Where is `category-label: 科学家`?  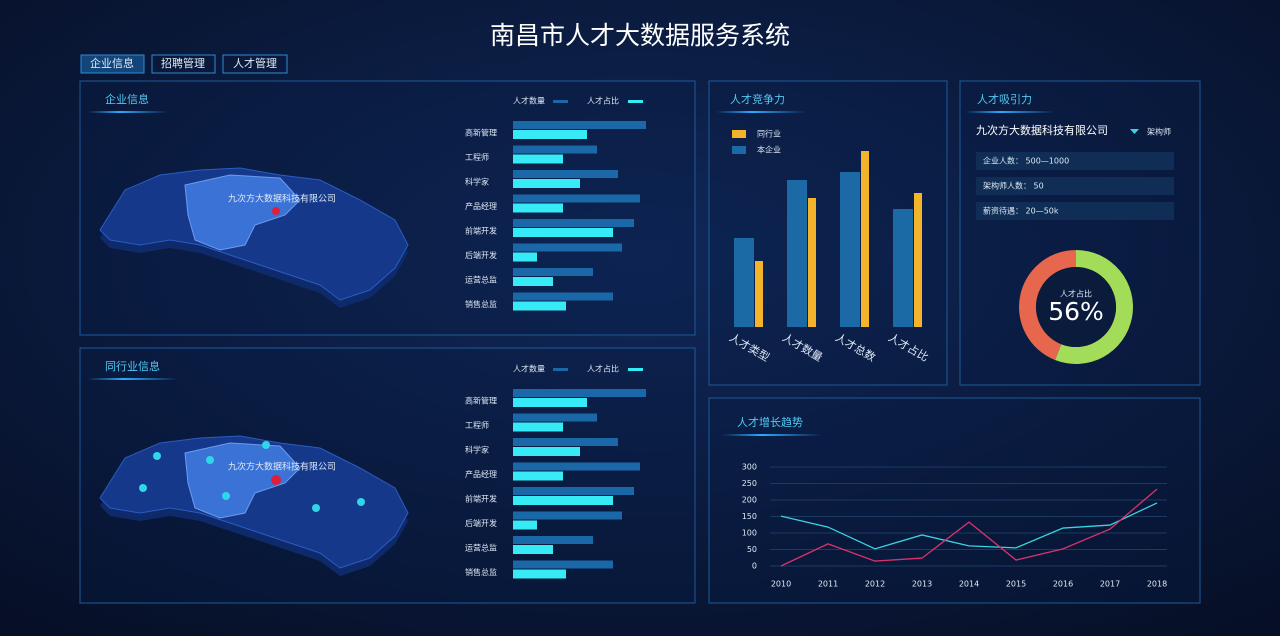
category-label: 科学家 is located at coordinates (477, 450).